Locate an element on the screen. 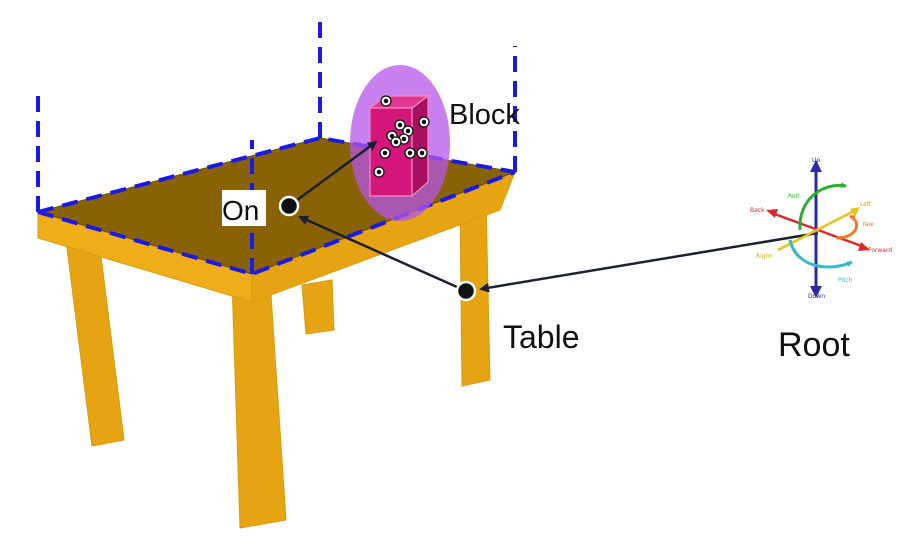 The image size is (908, 549). table-node is located at coordinates (466, 291).